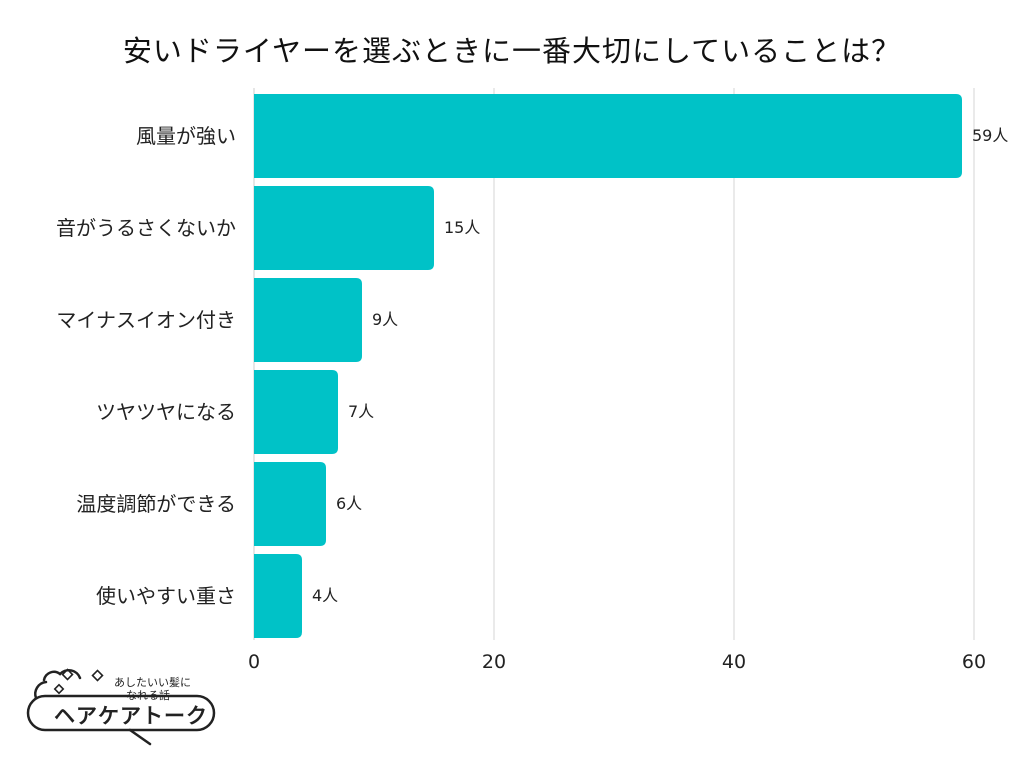  I want to click on data-label: 9人, so click(385, 319).